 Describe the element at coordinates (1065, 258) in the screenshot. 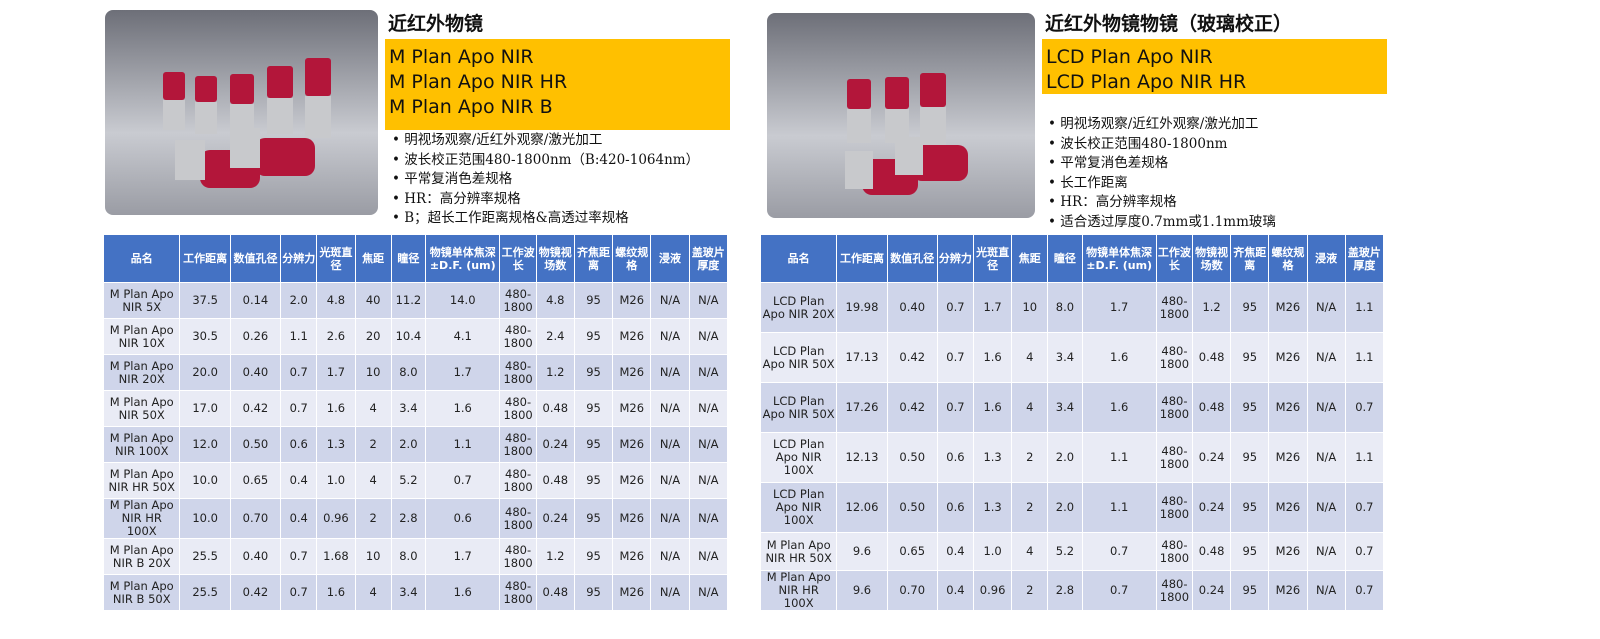

I see `header-cell: 瞳径` at that location.